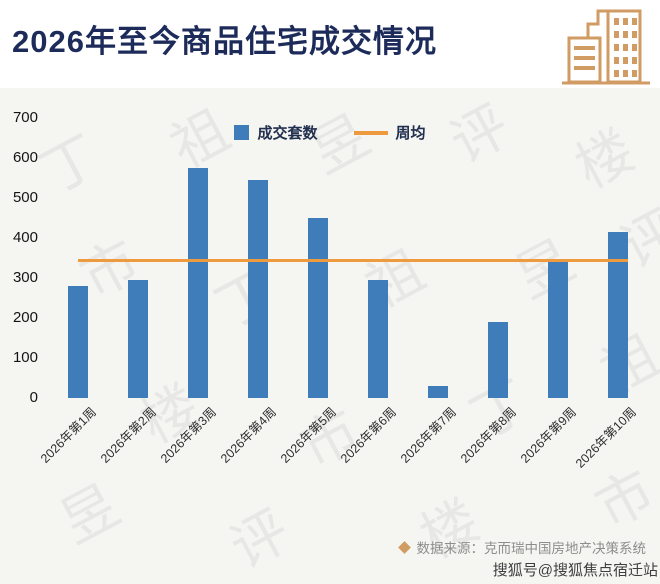 Image resolution: width=660 pixels, height=584 pixels. I want to click on y-tick-label: 400, so click(25, 237).